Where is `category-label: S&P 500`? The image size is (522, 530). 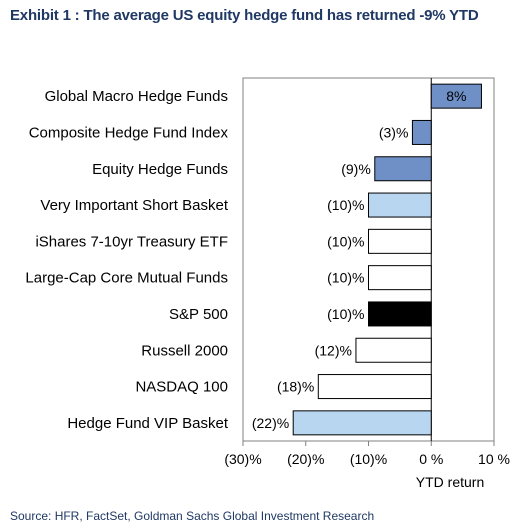 category-label: S&P 500 is located at coordinates (198, 314).